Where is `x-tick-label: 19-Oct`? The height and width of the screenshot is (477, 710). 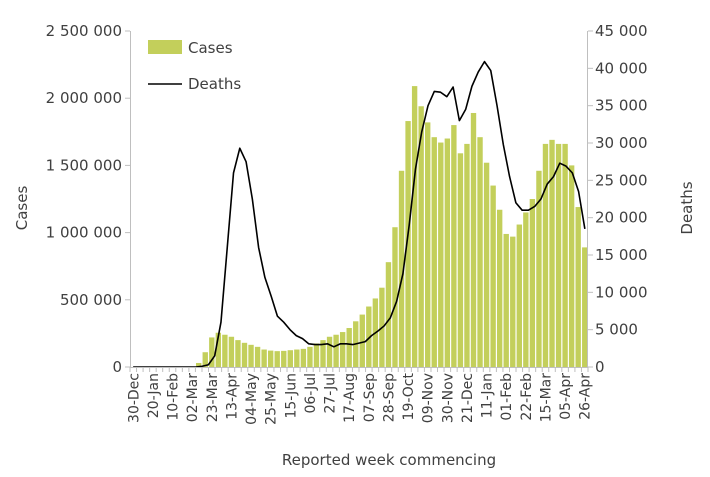 x-tick-label: 19-Oct is located at coordinates (409, 396).